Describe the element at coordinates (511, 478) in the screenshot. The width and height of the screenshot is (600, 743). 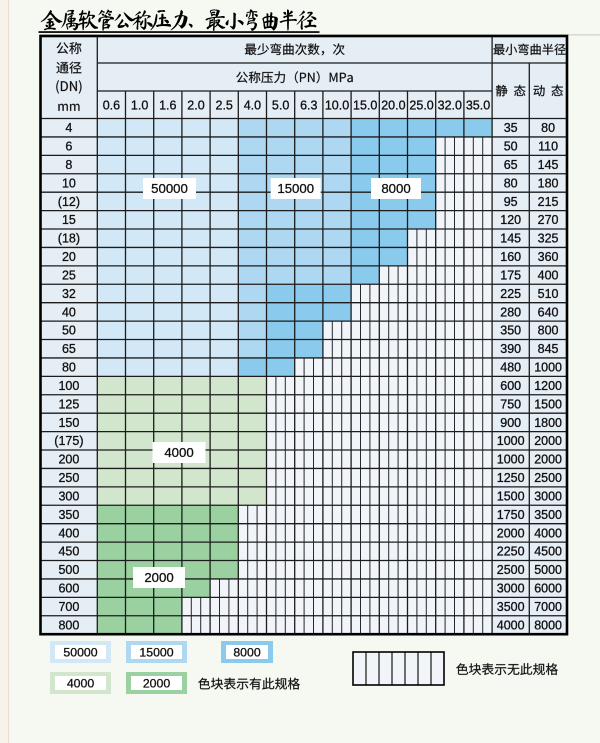
I see `svg-text: 1250` at that location.